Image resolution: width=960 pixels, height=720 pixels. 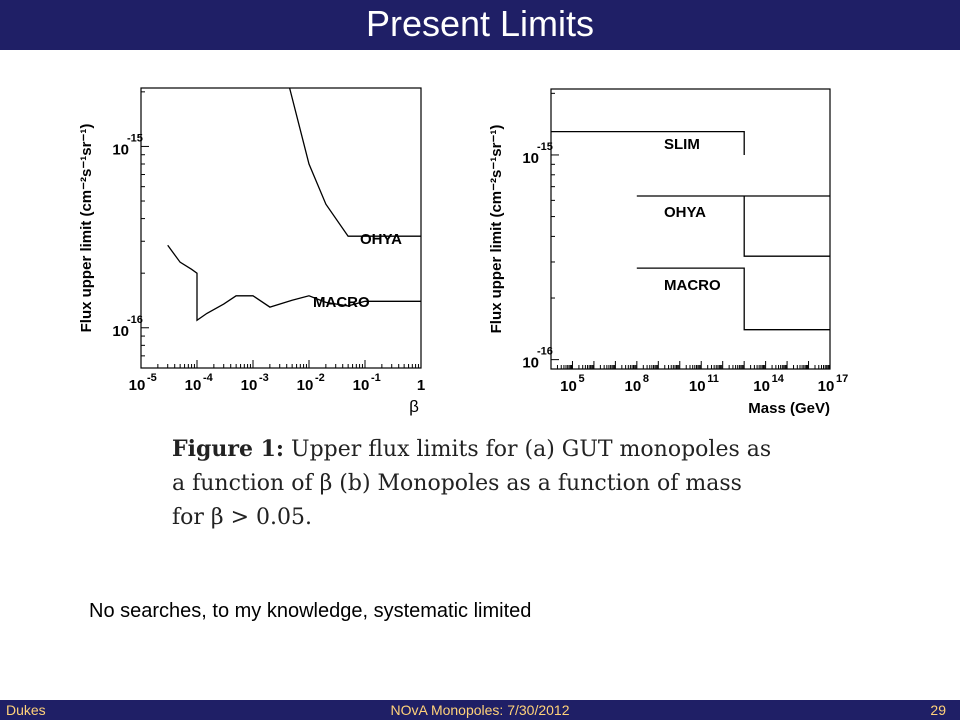 What do you see at coordinates (228, 449) in the screenshot?
I see `caption-lead: Figure 1:` at bounding box center [228, 449].